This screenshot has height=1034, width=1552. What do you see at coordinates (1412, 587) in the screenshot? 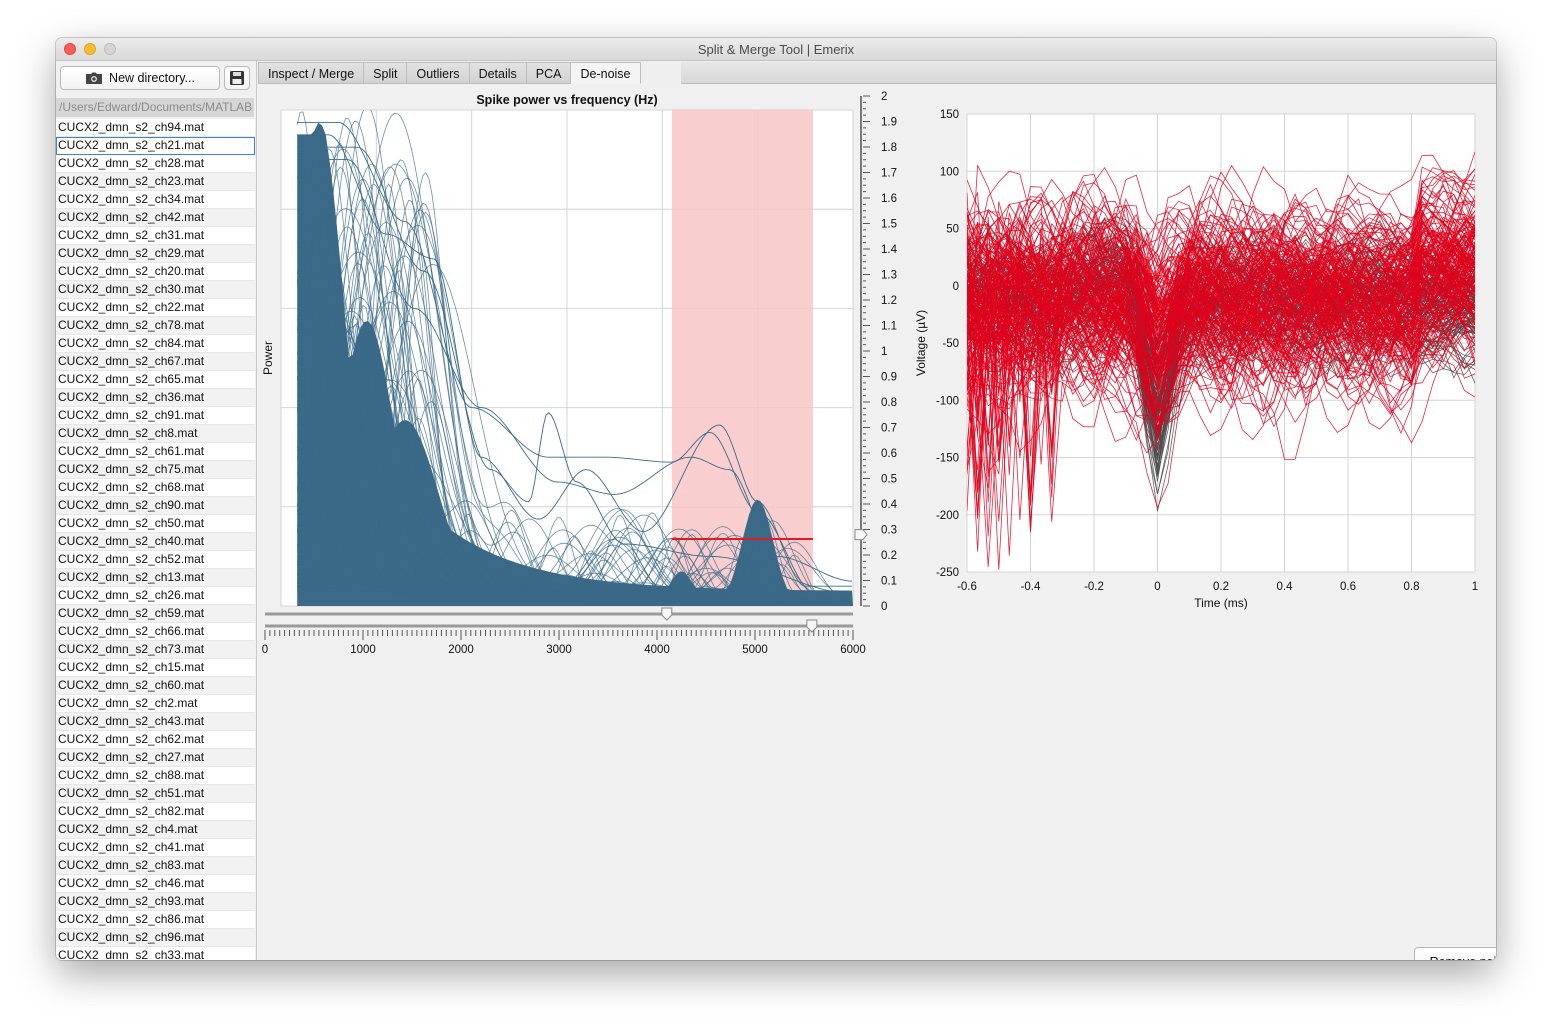
I see `time-tick-label: 0.8` at bounding box center [1412, 587].